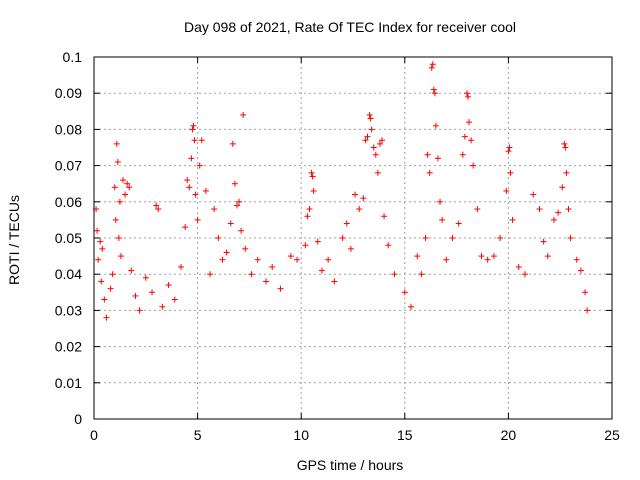  I want to click on x-tick-label: 25, so click(612, 435).